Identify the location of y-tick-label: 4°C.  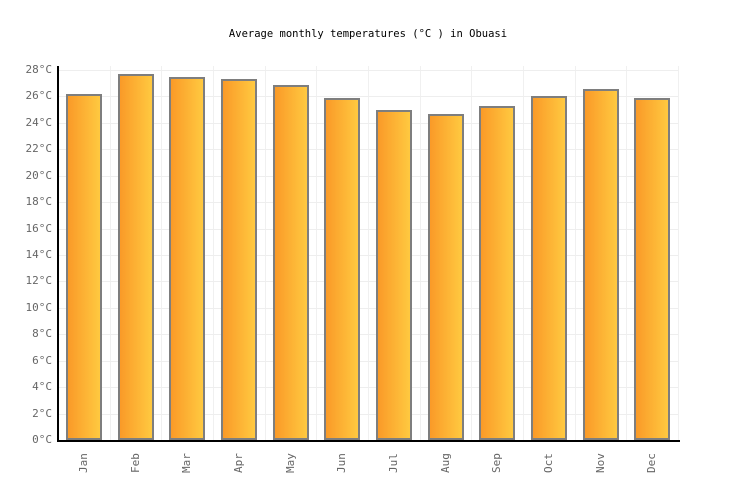
(42, 386).